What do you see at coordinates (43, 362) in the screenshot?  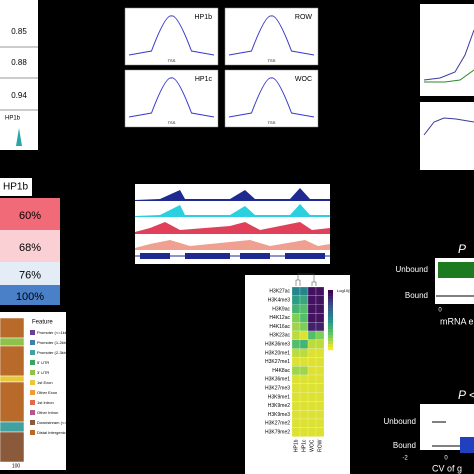 I see `legend-item: 5' UTR` at bounding box center [43, 362].